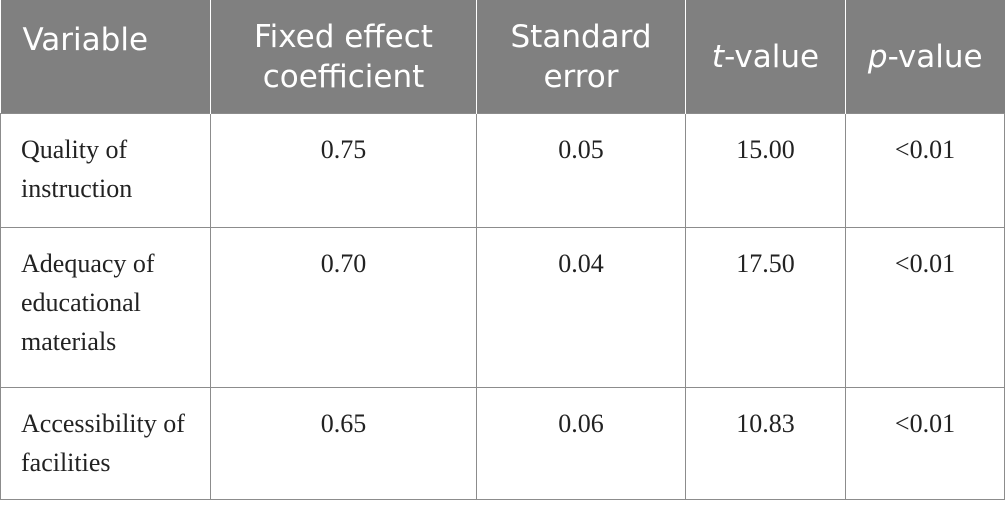 This screenshot has width=1005, height=517. Describe the element at coordinates (581, 443) in the screenshot. I see `cell-standard-error: 0.06` at that location.